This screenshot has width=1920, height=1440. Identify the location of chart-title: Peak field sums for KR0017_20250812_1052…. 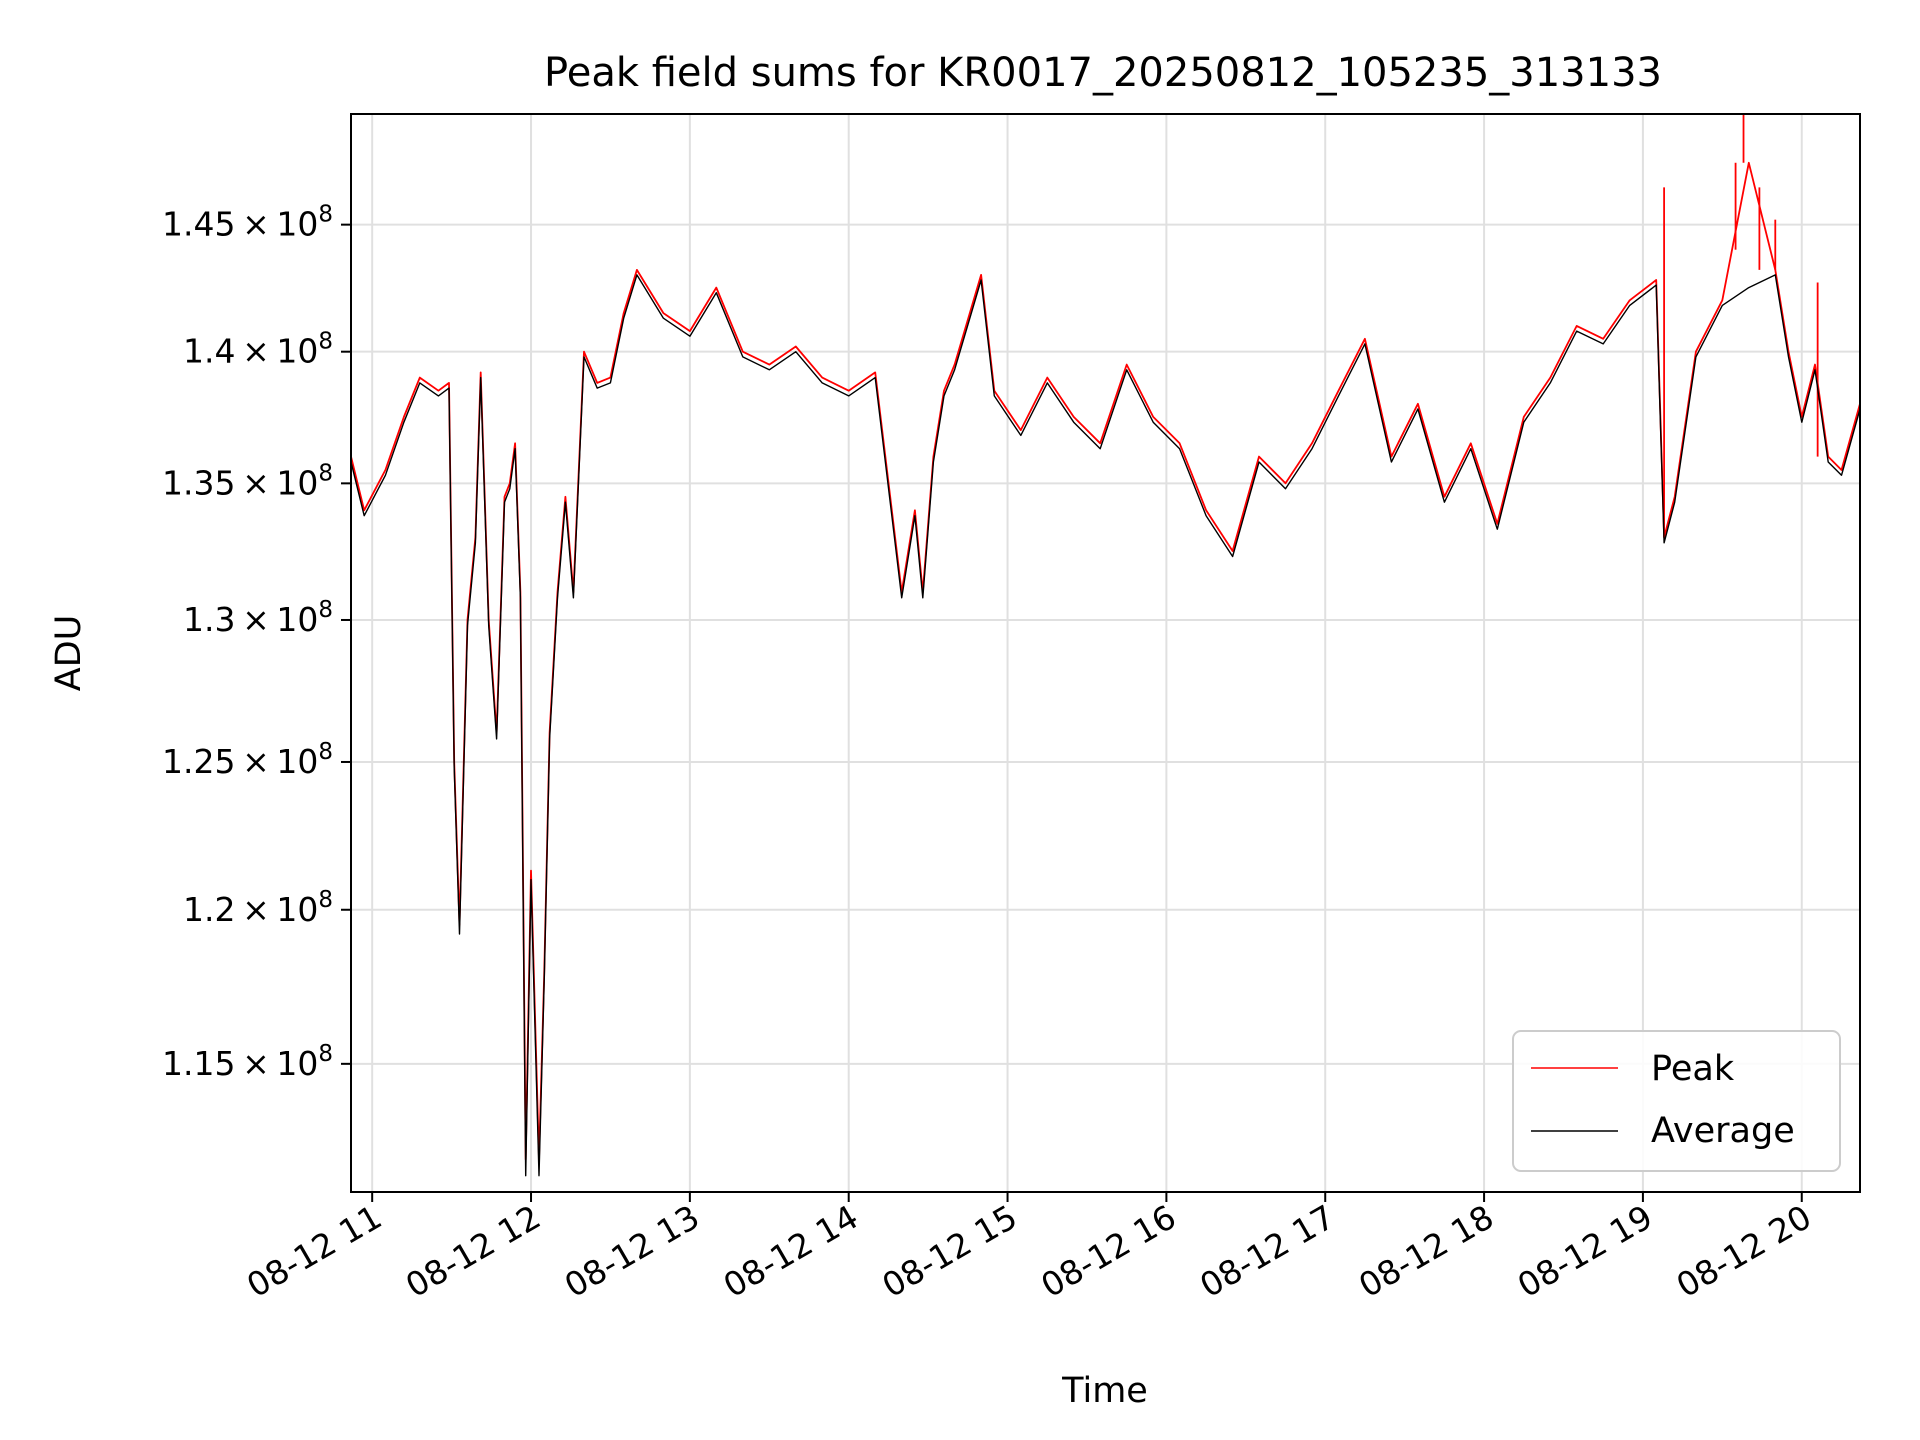
(1103, 73).